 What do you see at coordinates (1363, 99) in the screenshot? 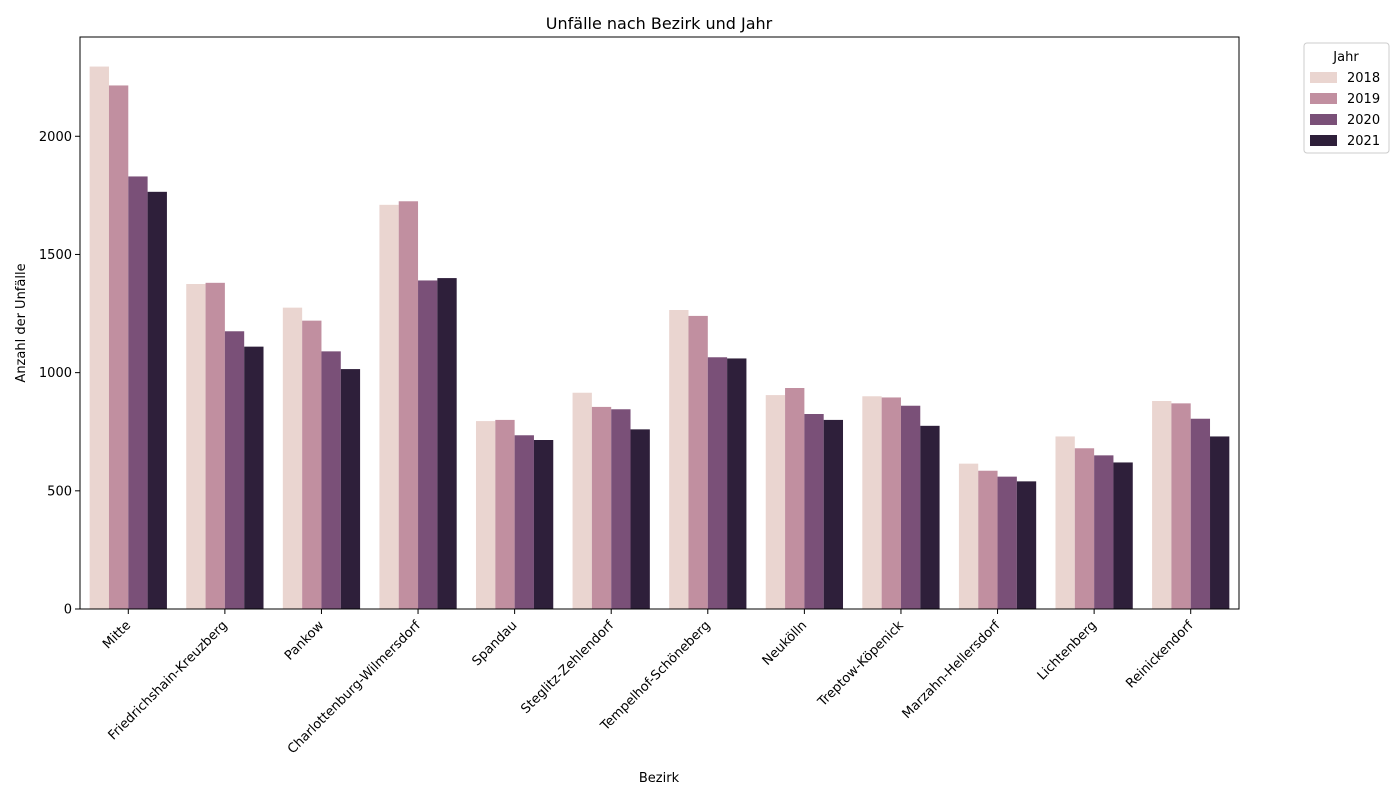
I see `legend-label-2019: 2019` at bounding box center [1363, 99].